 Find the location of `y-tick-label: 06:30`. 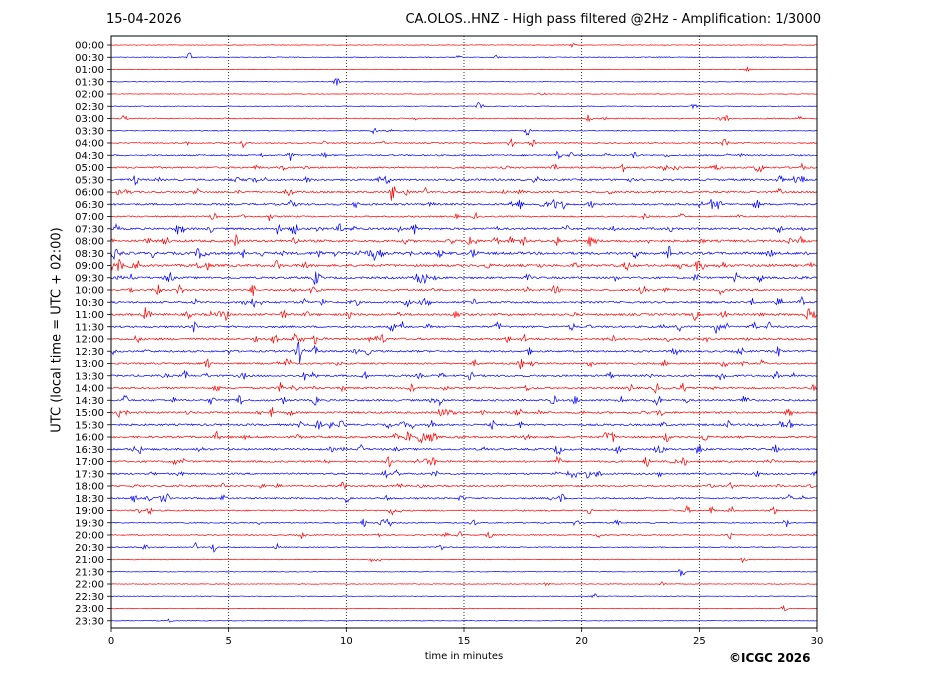

y-tick-label: 06:30 is located at coordinates (89, 205).